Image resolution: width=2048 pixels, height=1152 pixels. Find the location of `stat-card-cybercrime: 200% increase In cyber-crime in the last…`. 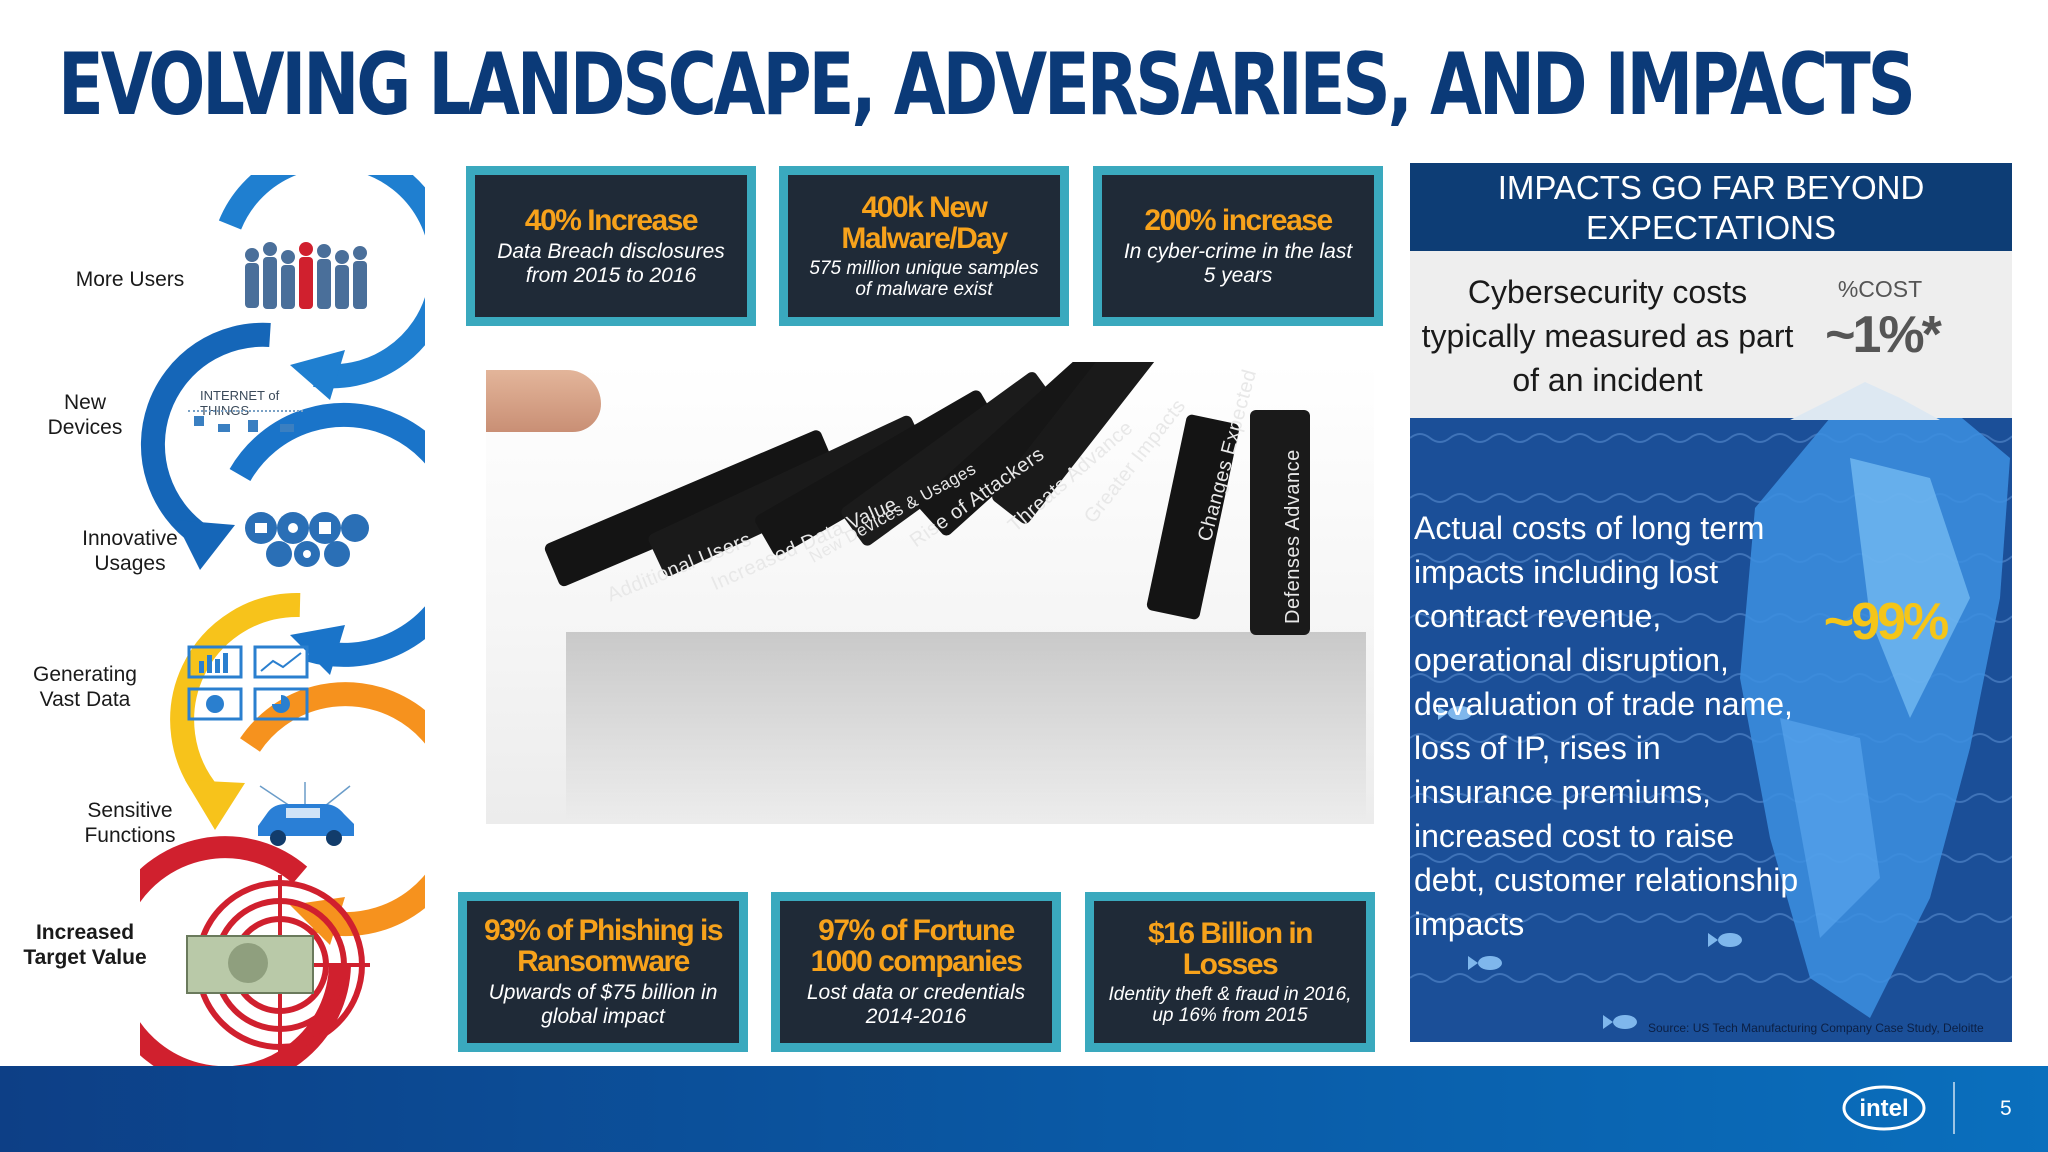

stat-card-cybercrime: 200% increase In cyber-crime in the last… is located at coordinates (1238, 246).